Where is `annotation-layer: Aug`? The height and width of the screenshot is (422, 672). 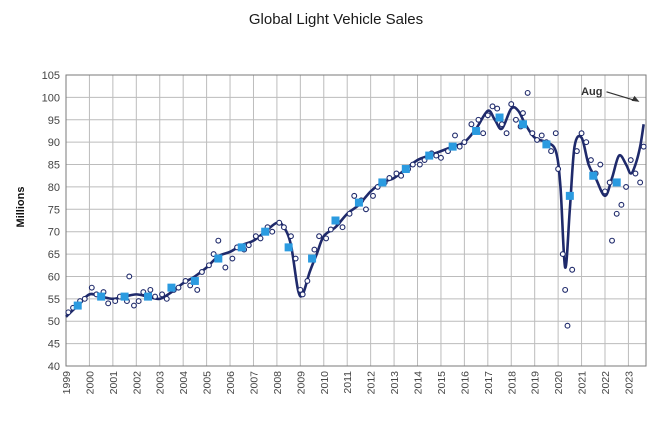 annotation-layer: Aug is located at coordinates (610, 94).